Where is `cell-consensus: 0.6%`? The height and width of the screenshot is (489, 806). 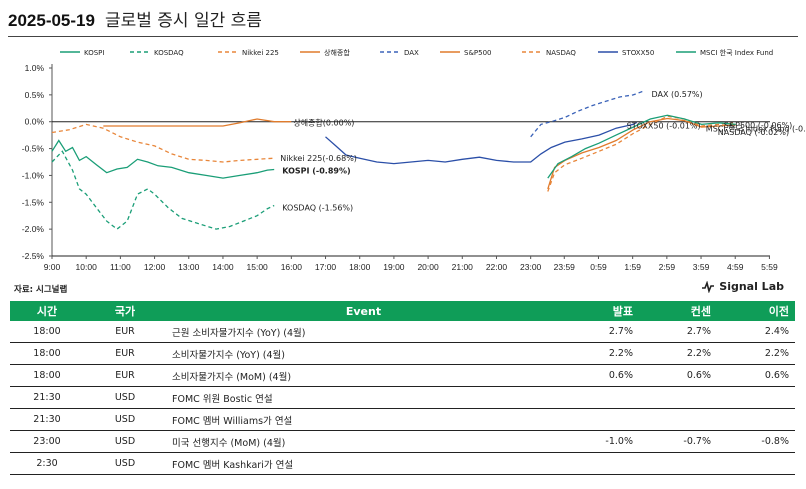 cell-consensus: 0.6% is located at coordinates (678, 375).